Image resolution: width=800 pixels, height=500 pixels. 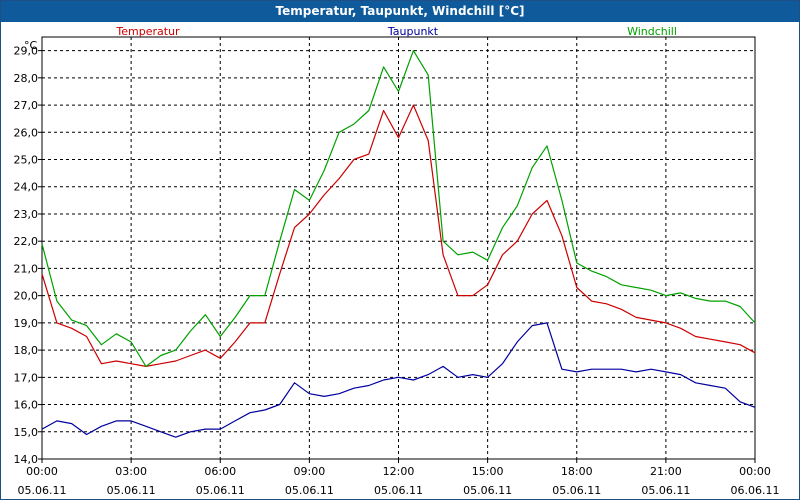 I want to click on y-tick-label: 15,0, so click(x=26, y=432).